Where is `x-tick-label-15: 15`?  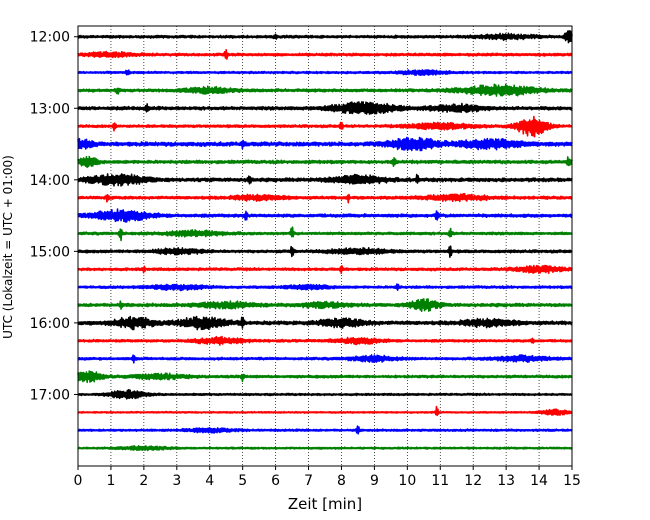
x-tick-label-15: 15 is located at coordinates (572, 481).